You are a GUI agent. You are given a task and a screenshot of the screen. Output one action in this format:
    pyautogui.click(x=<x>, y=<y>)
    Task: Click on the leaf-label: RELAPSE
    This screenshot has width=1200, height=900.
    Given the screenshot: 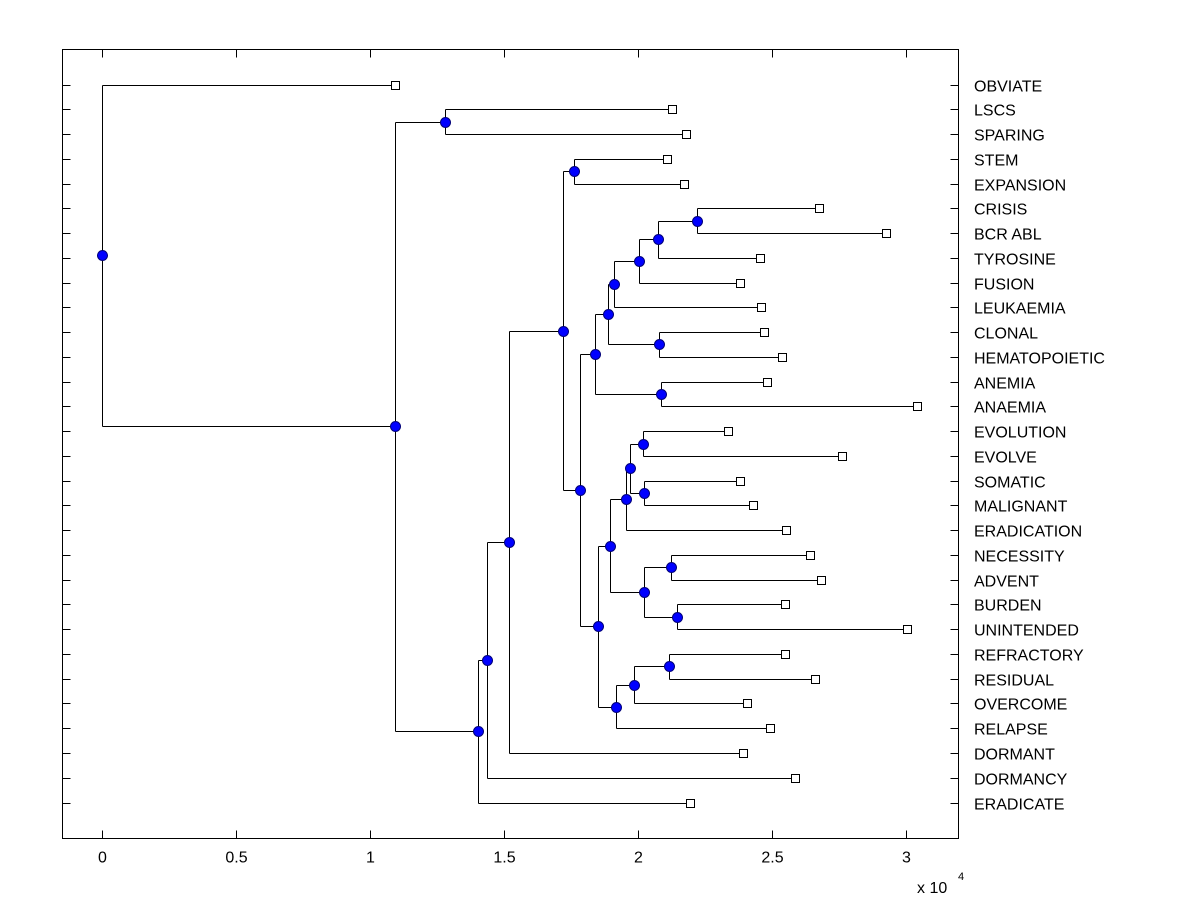 What is the action you would take?
    pyautogui.click(x=1011, y=730)
    